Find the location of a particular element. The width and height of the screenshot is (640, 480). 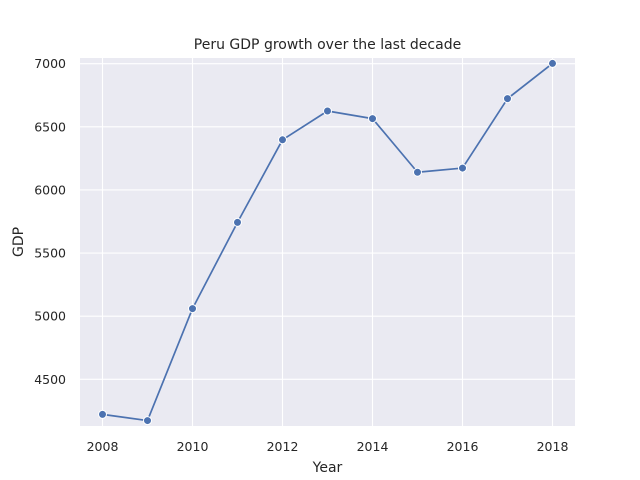

chart-title: Peru GDP growth over the last decade is located at coordinates (327, 45).